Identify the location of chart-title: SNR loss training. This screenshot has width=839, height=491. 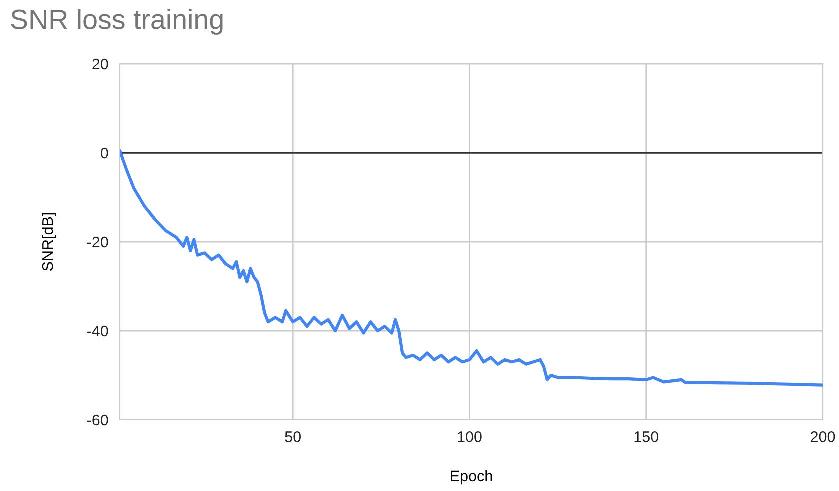
(117, 22).